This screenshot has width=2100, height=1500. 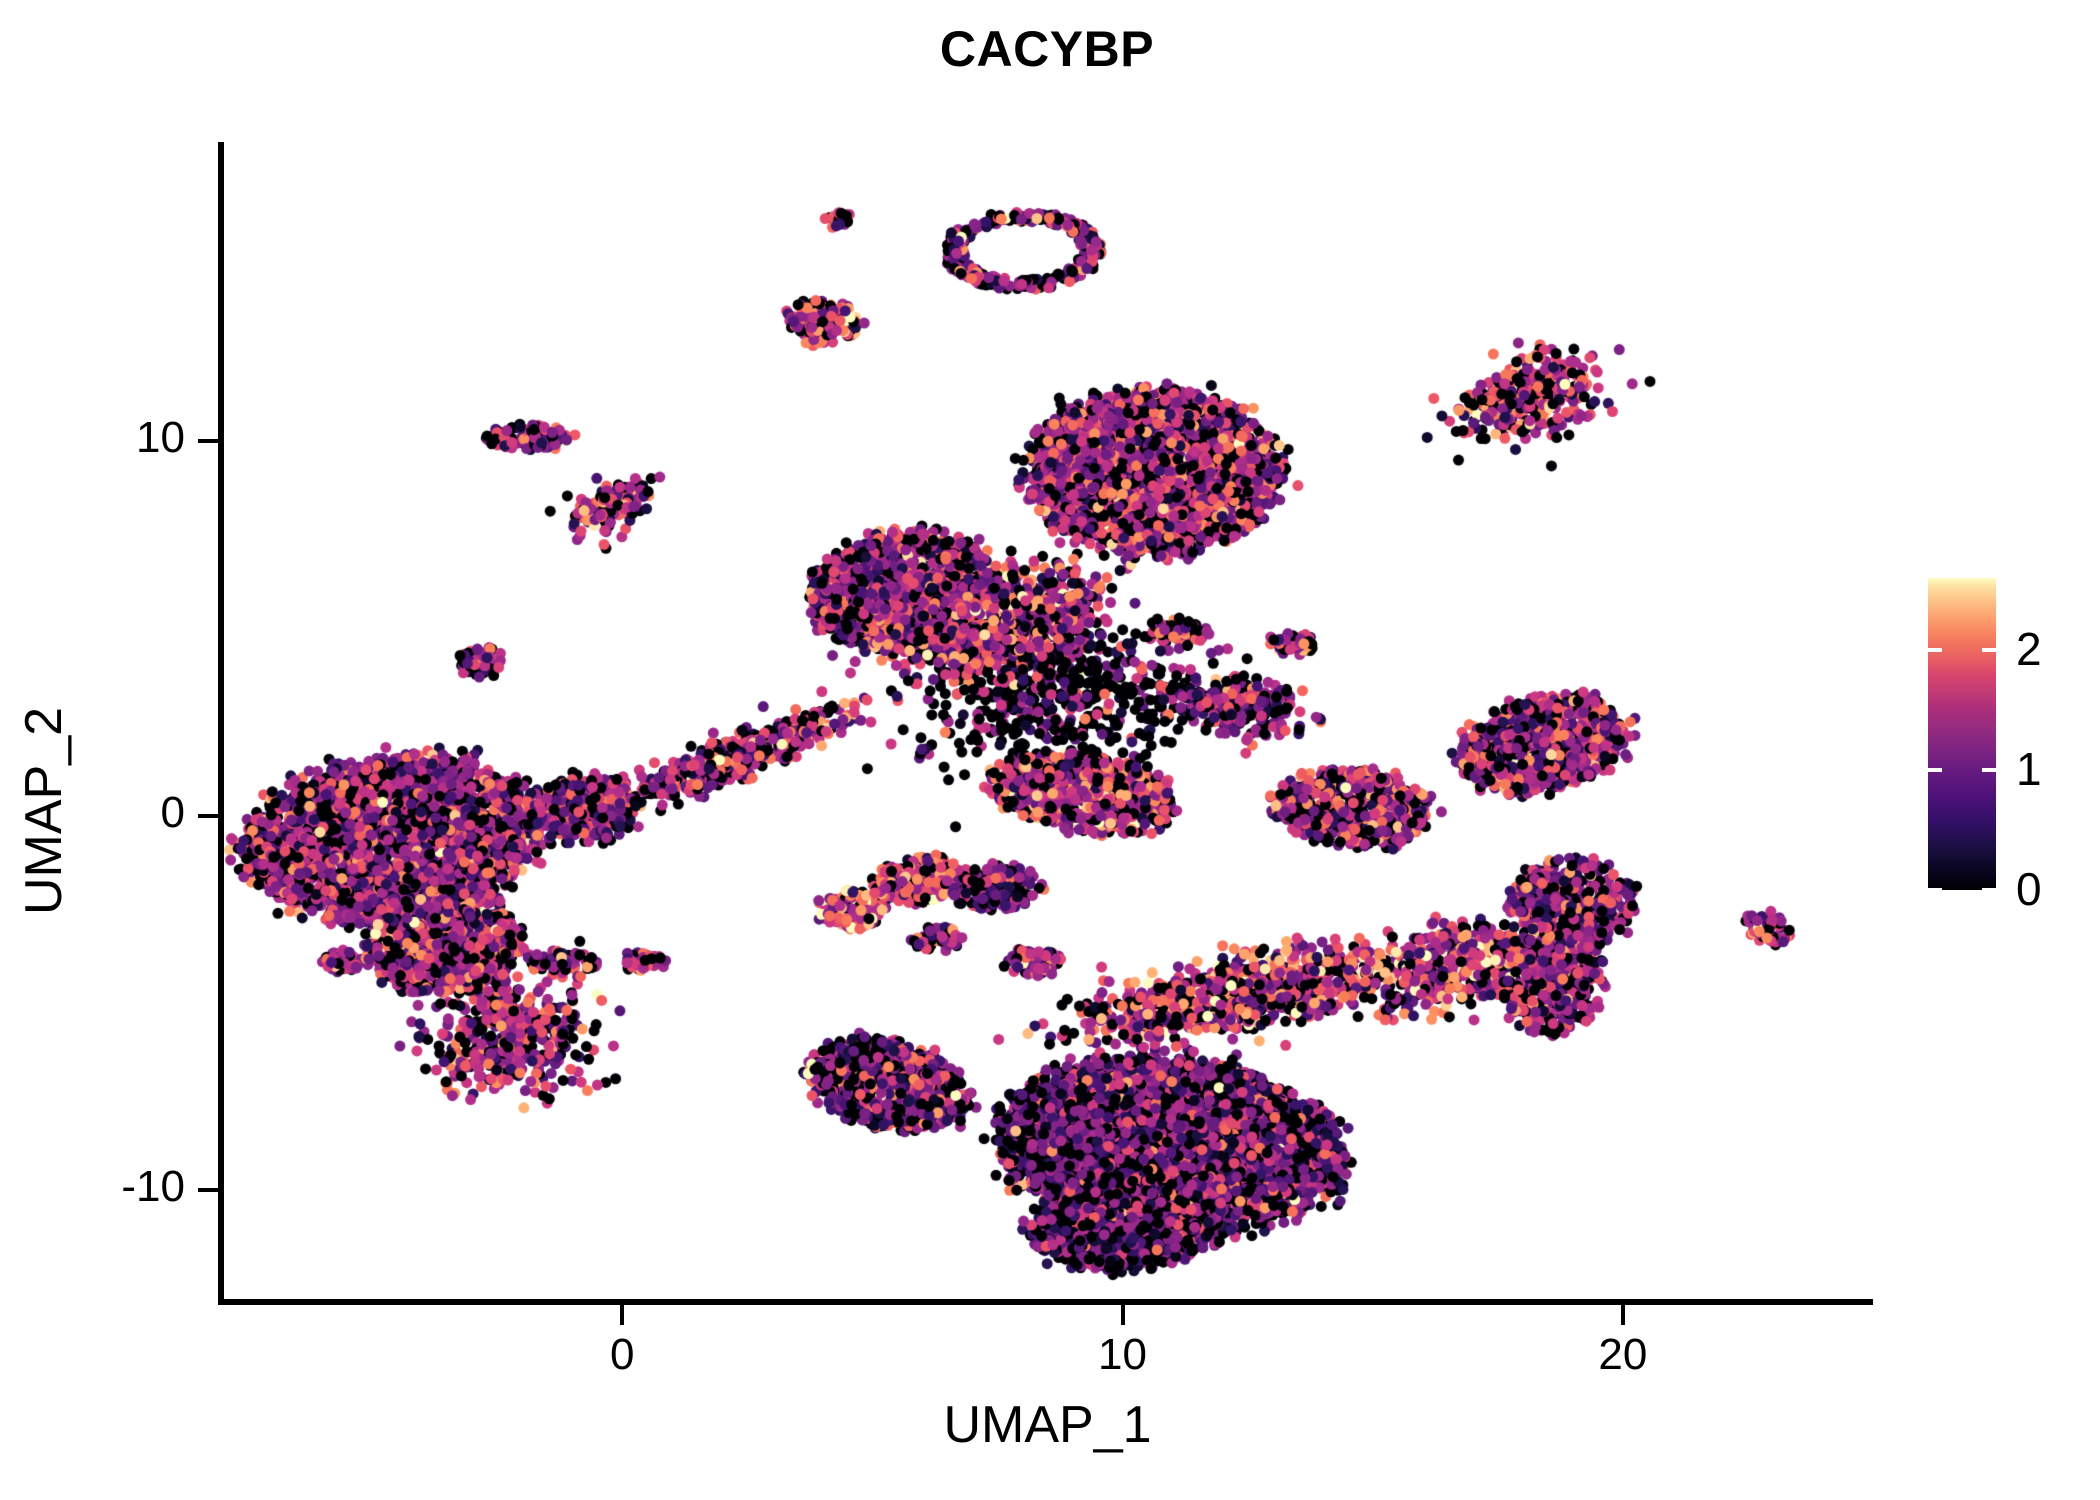 What do you see at coordinates (172, 812) in the screenshot?
I see `y-tick-label: 0` at bounding box center [172, 812].